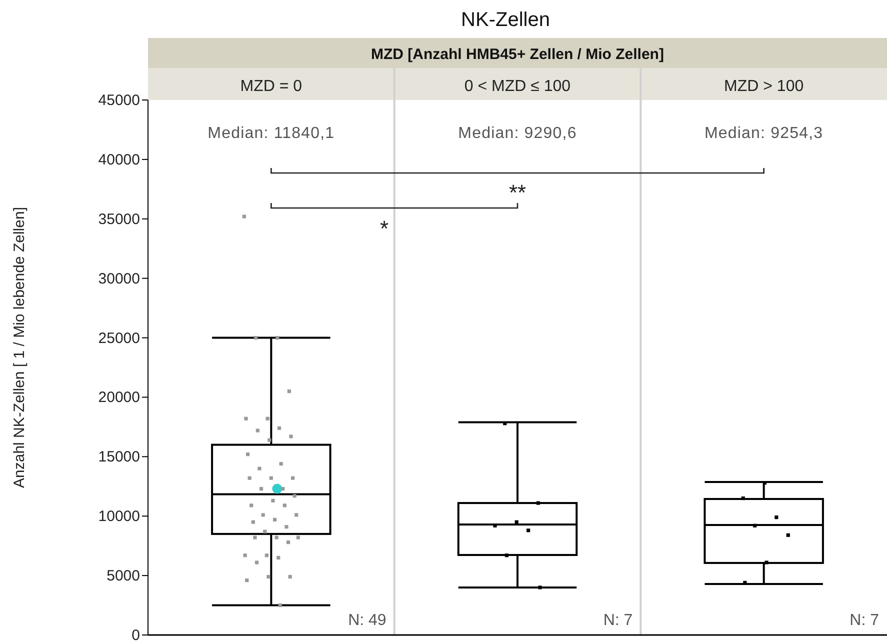 The width and height of the screenshot is (887, 643). I want to click on y-tick-label: 30000, so click(119, 279).